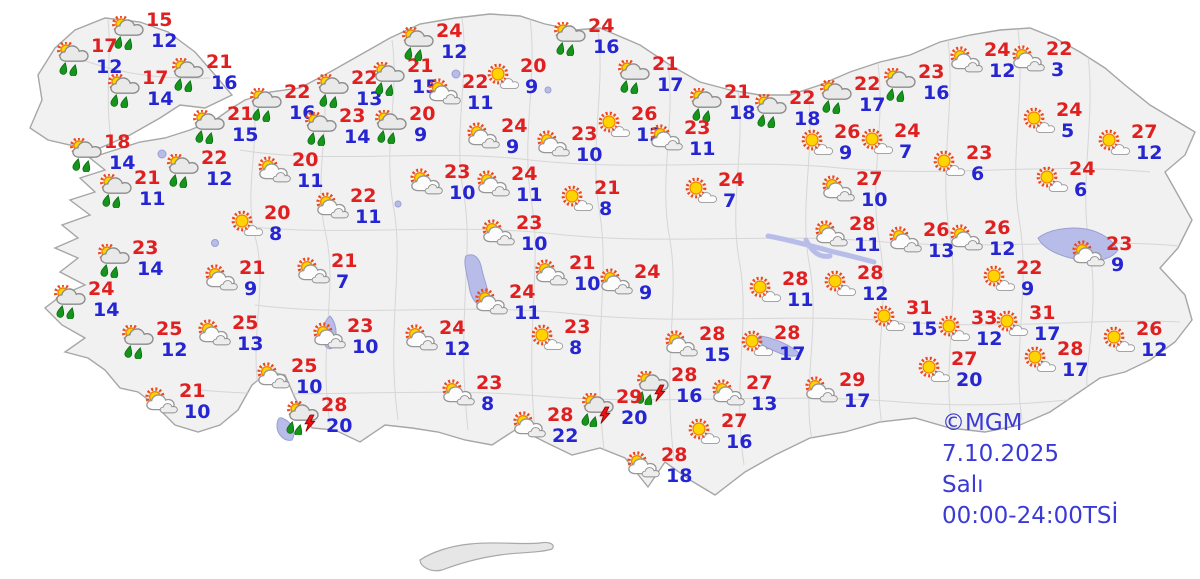 Image resolution: width=1200 pixels, height=579 pixels. I want to click on weather-station: 21 18, so click(730, 111).